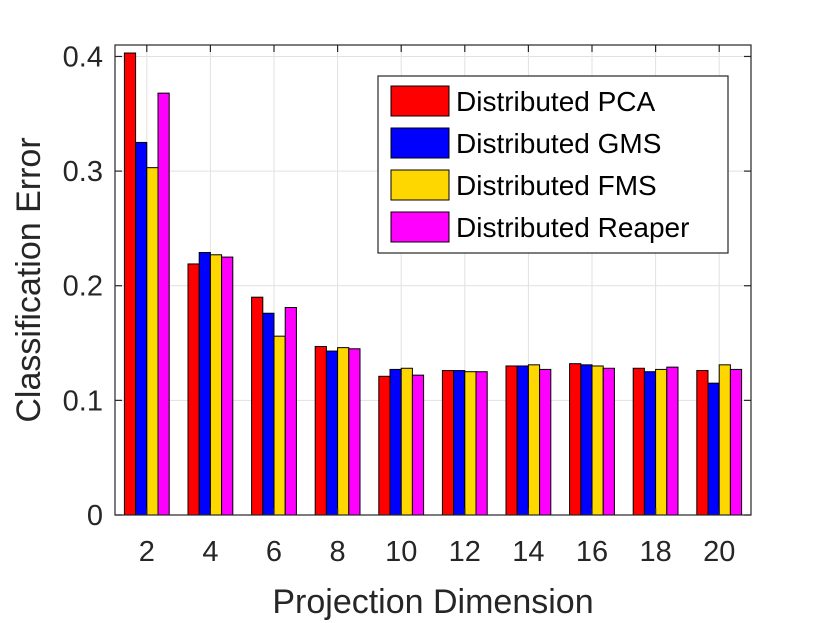 Image resolution: width=830 pixels, height=623 pixels. What do you see at coordinates (719, 552) in the screenshot?
I see `x-tick-label: 20` at bounding box center [719, 552].